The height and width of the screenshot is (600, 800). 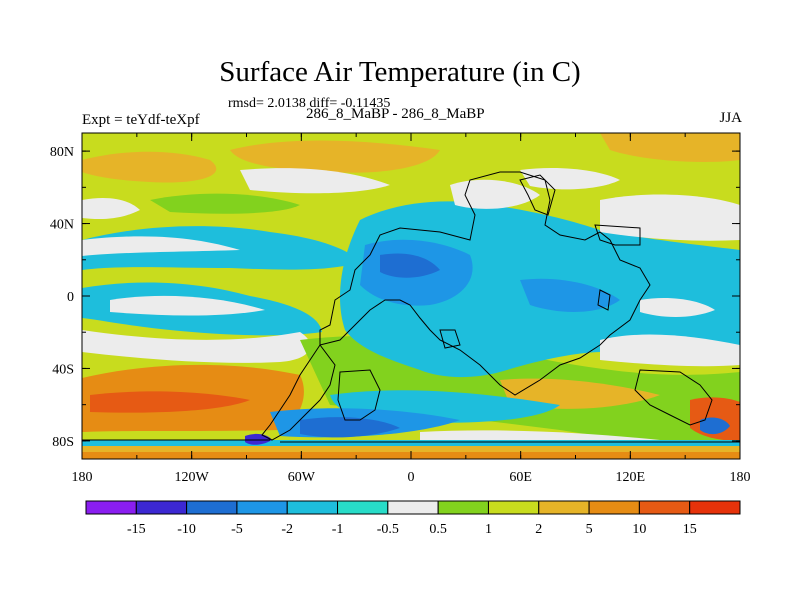 What do you see at coordinates (141, 120) in the screenshot?
I see `experiment-label: Expt = teYdf-teXpf` at bounding box center [141, 120].